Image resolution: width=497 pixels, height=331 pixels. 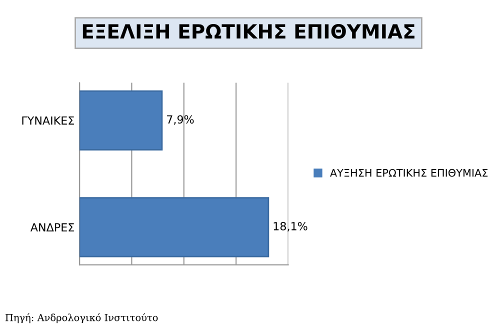 I want to click on y-tick-label: ΓΥΝΑΙΚΕΣ, so click(x=48, y=120).